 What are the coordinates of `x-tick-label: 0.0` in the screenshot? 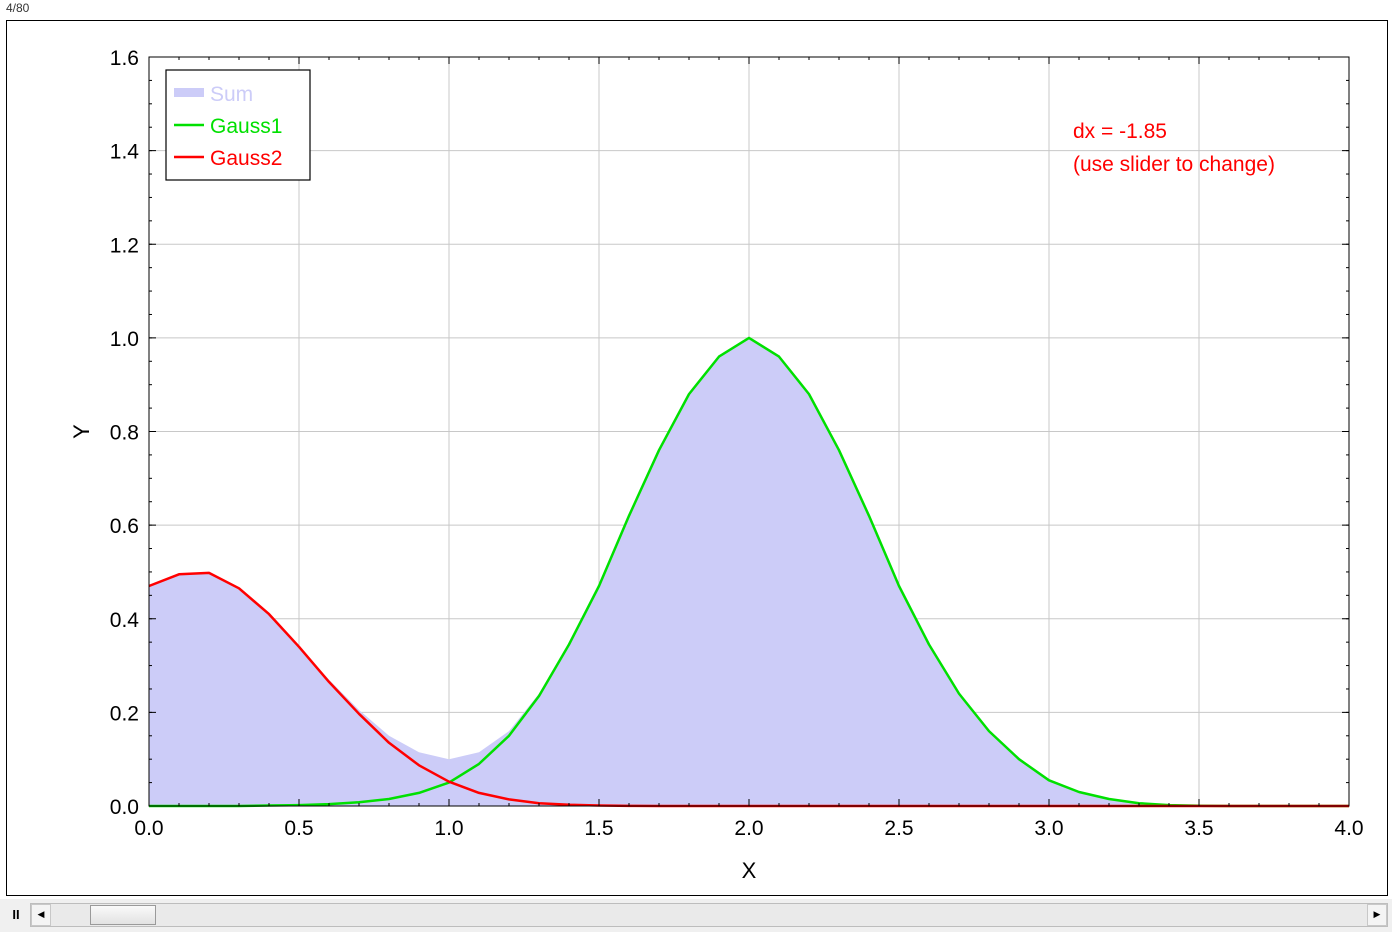 It's located at (148, 828).